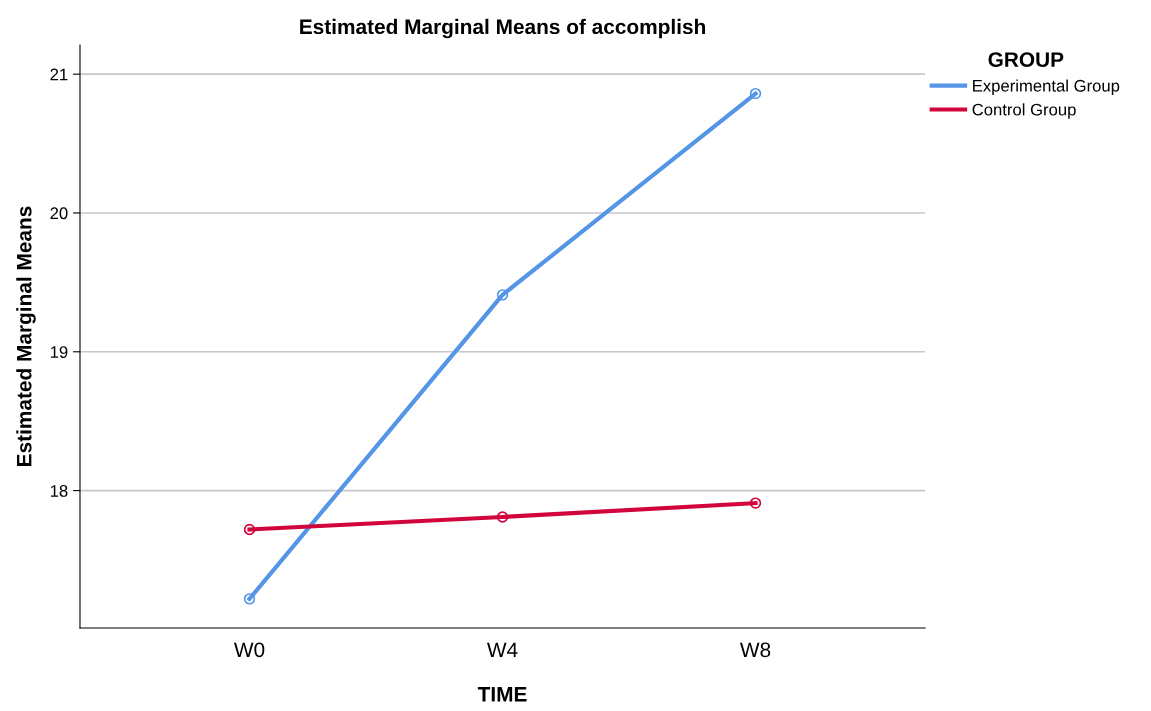  What do you see at coordinates (59, 213) in the screenshot?
I see `y-tick-label: 20` at bounding box center [59, 213].